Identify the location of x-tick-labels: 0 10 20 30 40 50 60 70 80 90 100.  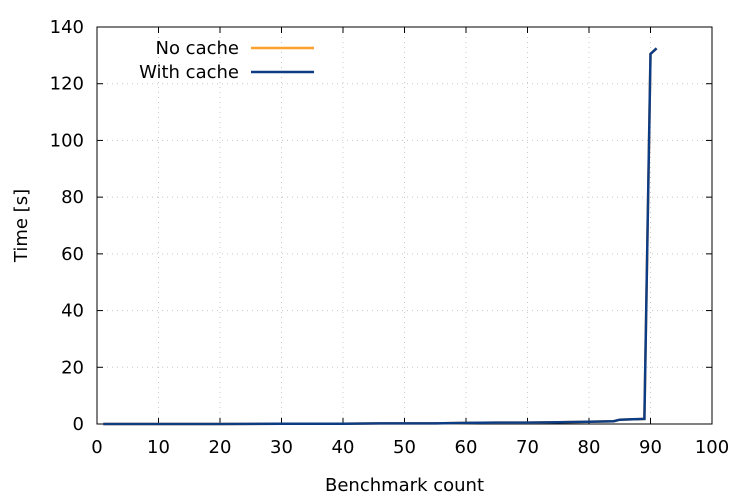
(410, 447).